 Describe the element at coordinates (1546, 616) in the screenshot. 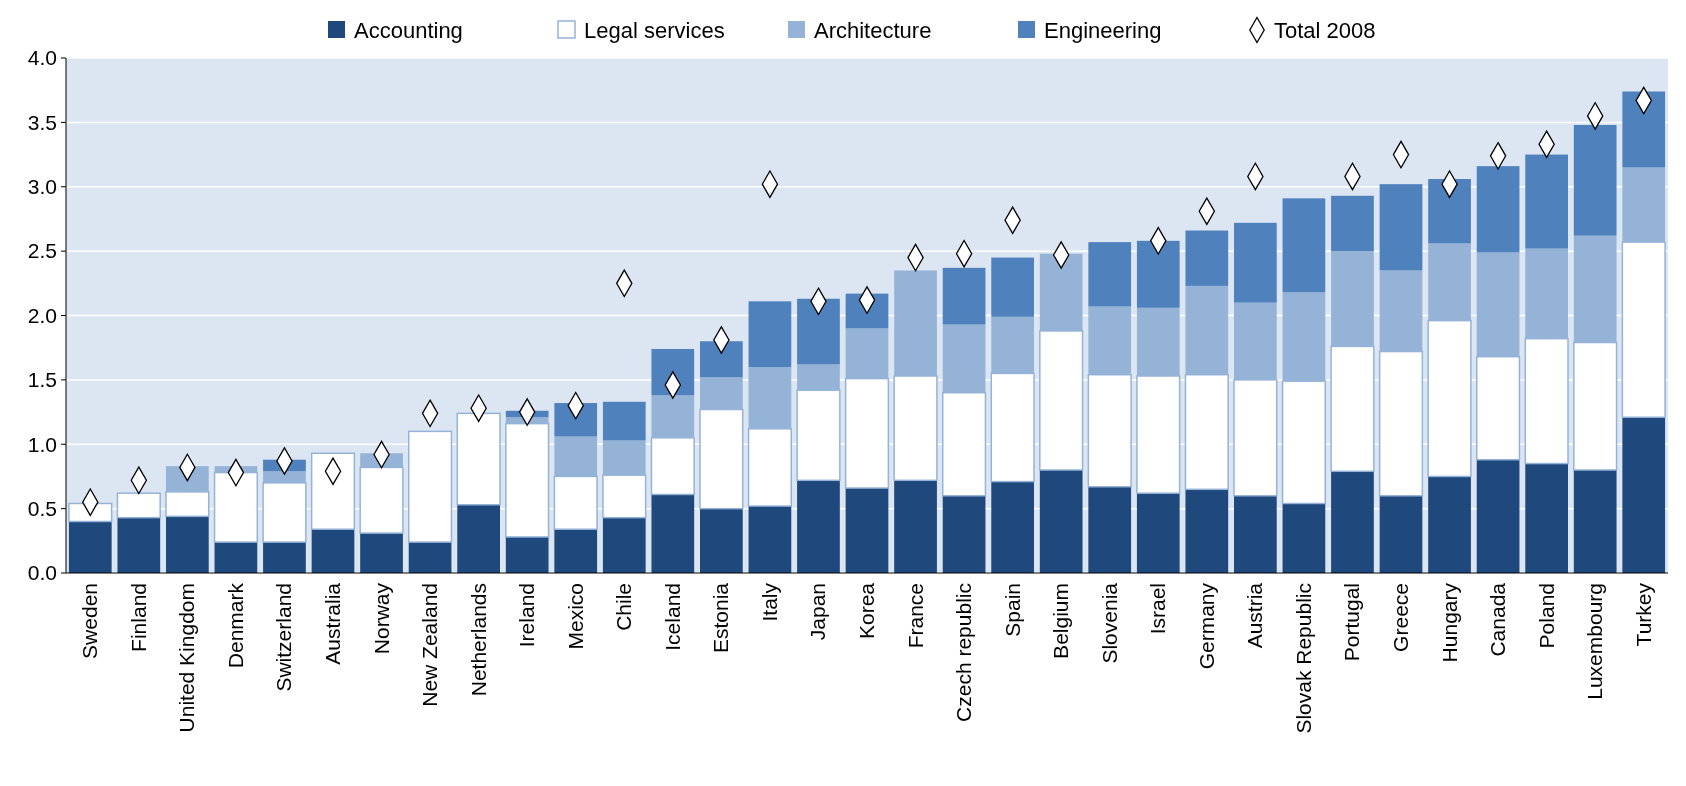

I see `x-tick-label: Poland` at that location.